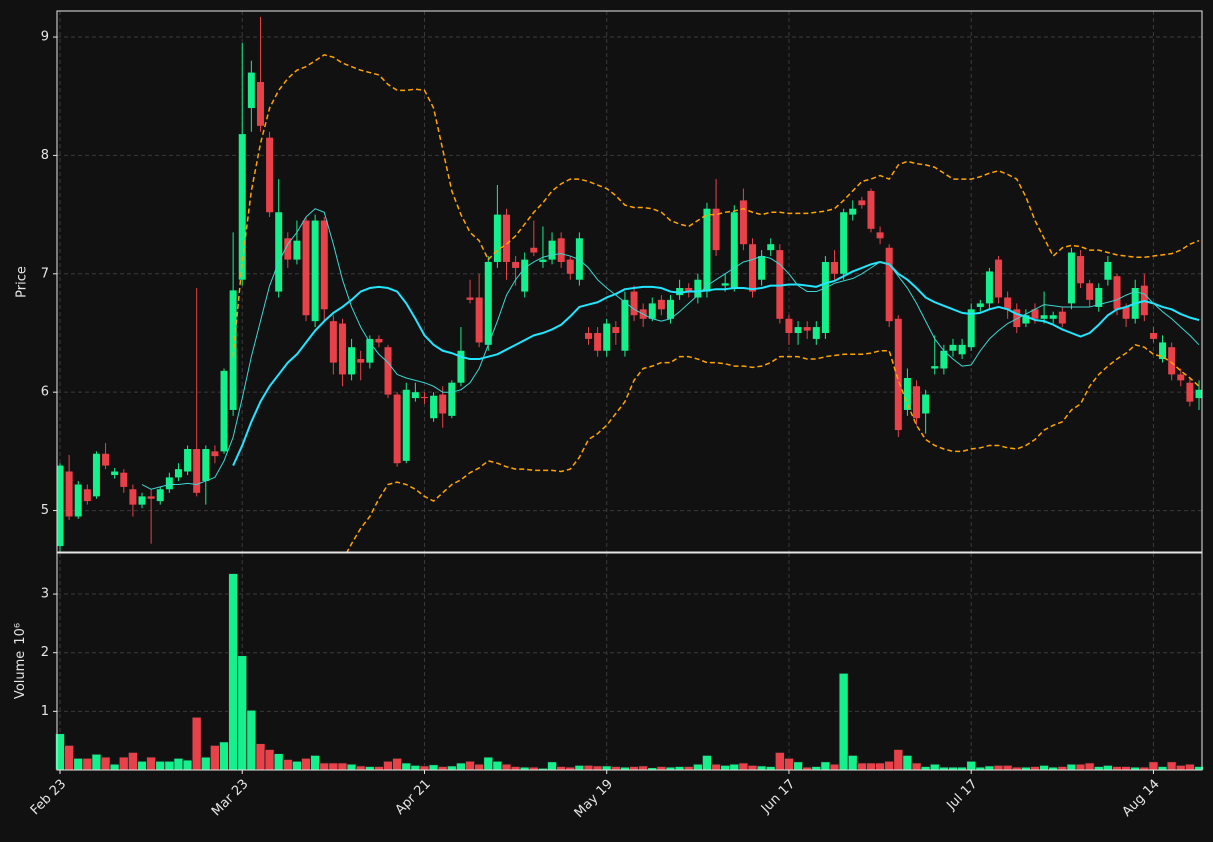  I want to click on volume-label: Volume, so click(20, 675).